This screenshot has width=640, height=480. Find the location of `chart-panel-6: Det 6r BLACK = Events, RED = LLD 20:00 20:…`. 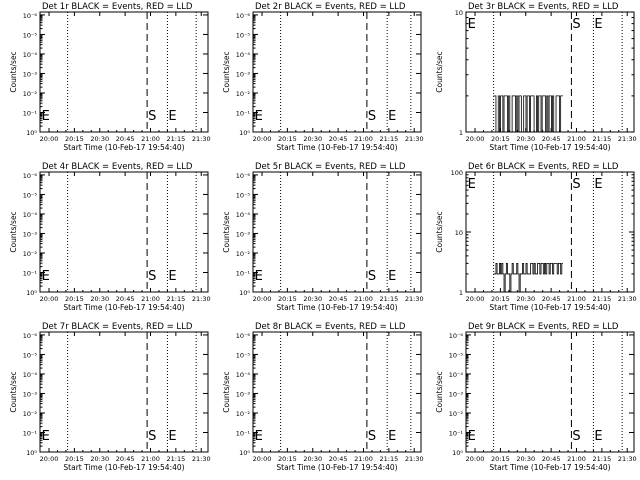

chart-panel-6: Det 6r BLACK = Events, RED = LLD 20:00 20:… is located at coordinates (536, 237).